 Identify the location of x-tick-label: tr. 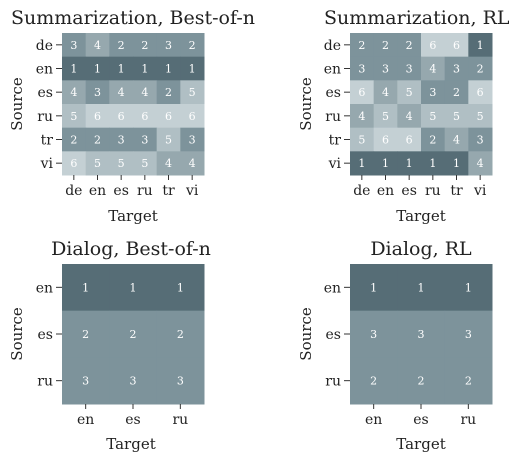
(168, 191).